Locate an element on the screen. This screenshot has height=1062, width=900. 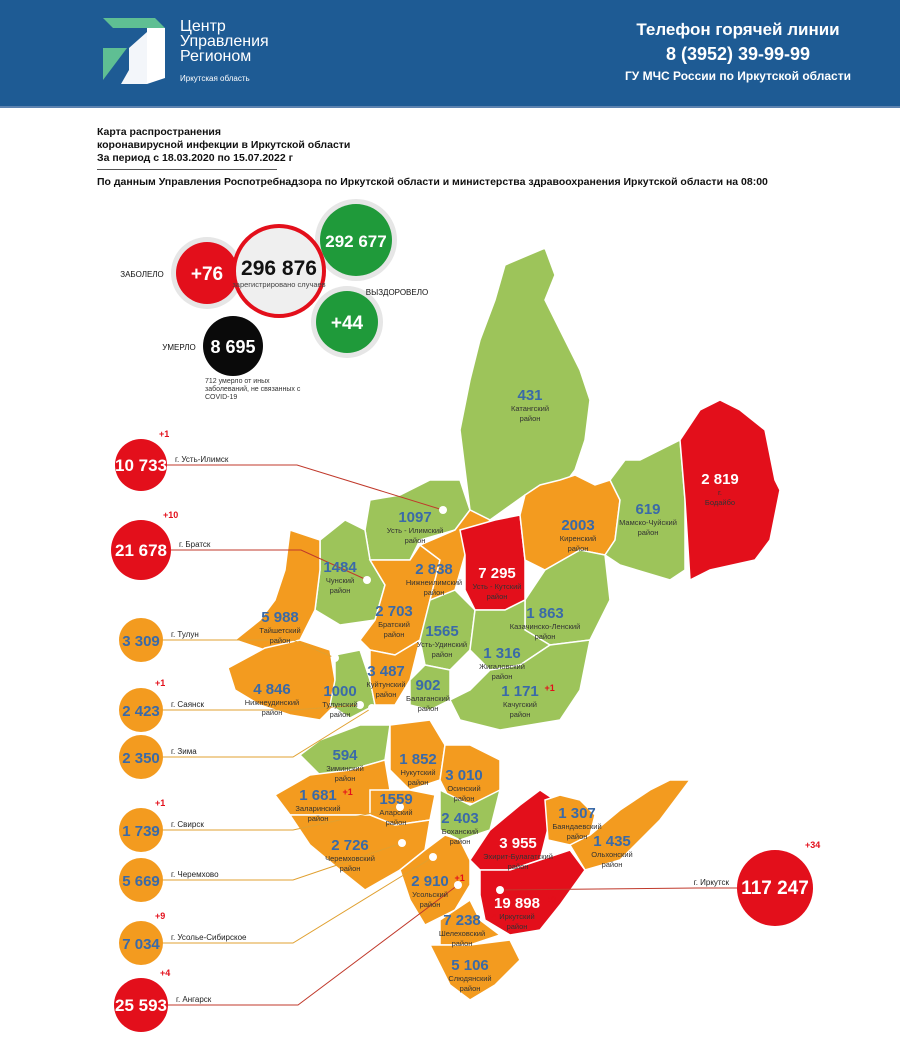
city-delta: +10 is located at coordinates (170, 515).